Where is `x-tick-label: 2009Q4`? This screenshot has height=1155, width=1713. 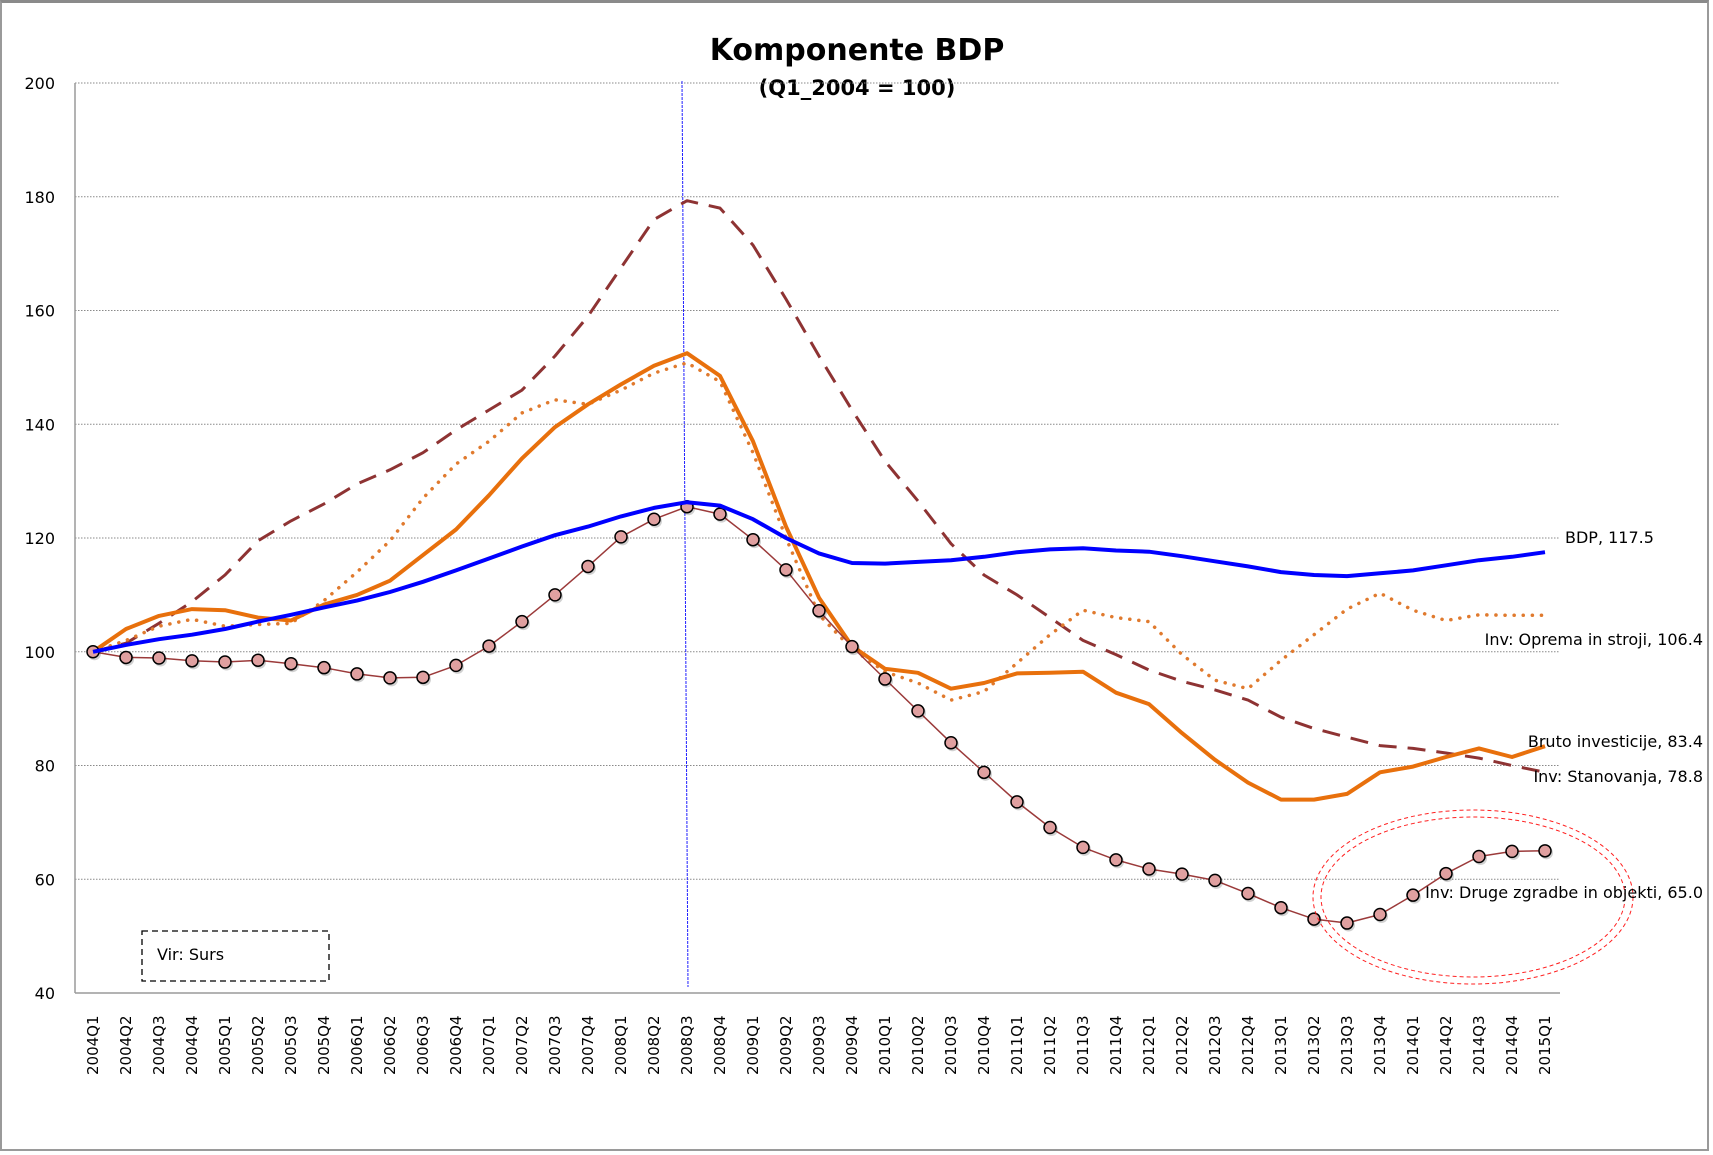 x-tick-label: 2009Q4 is located at coordinates (852, 1045).